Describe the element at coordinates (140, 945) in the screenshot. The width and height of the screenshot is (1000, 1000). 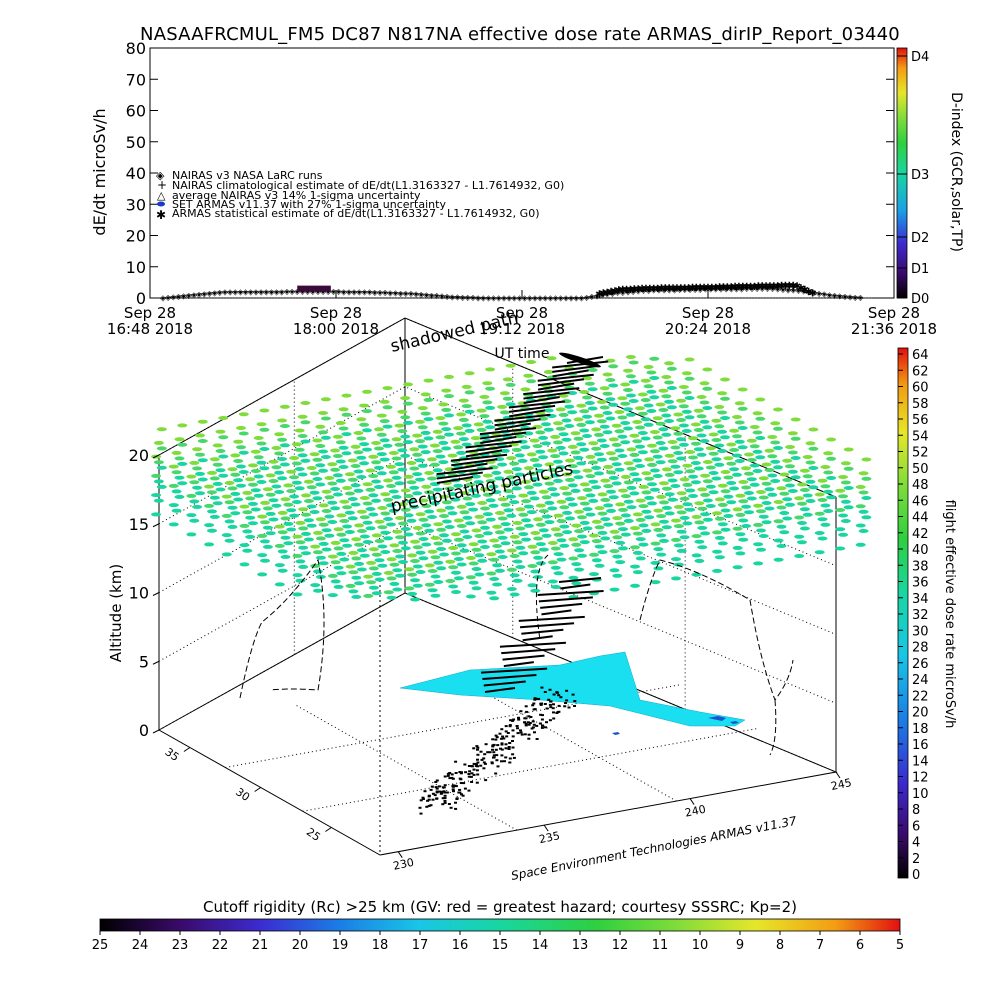
I see `cutoff-tick-label: 24` at that location.